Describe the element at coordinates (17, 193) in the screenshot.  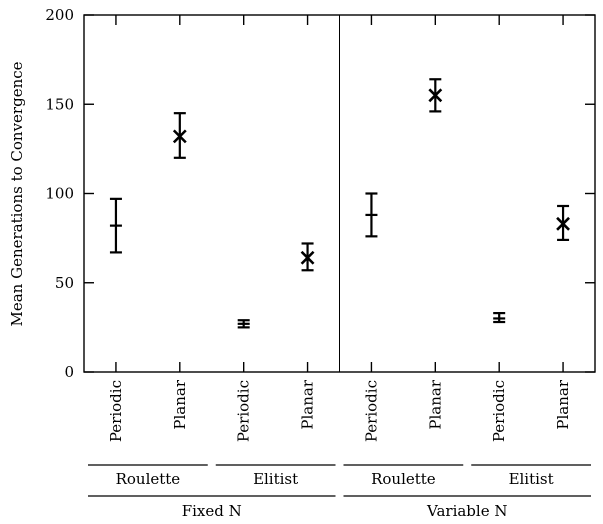
I see `y-axis-label: Mean Generations to Convergence` at that location.